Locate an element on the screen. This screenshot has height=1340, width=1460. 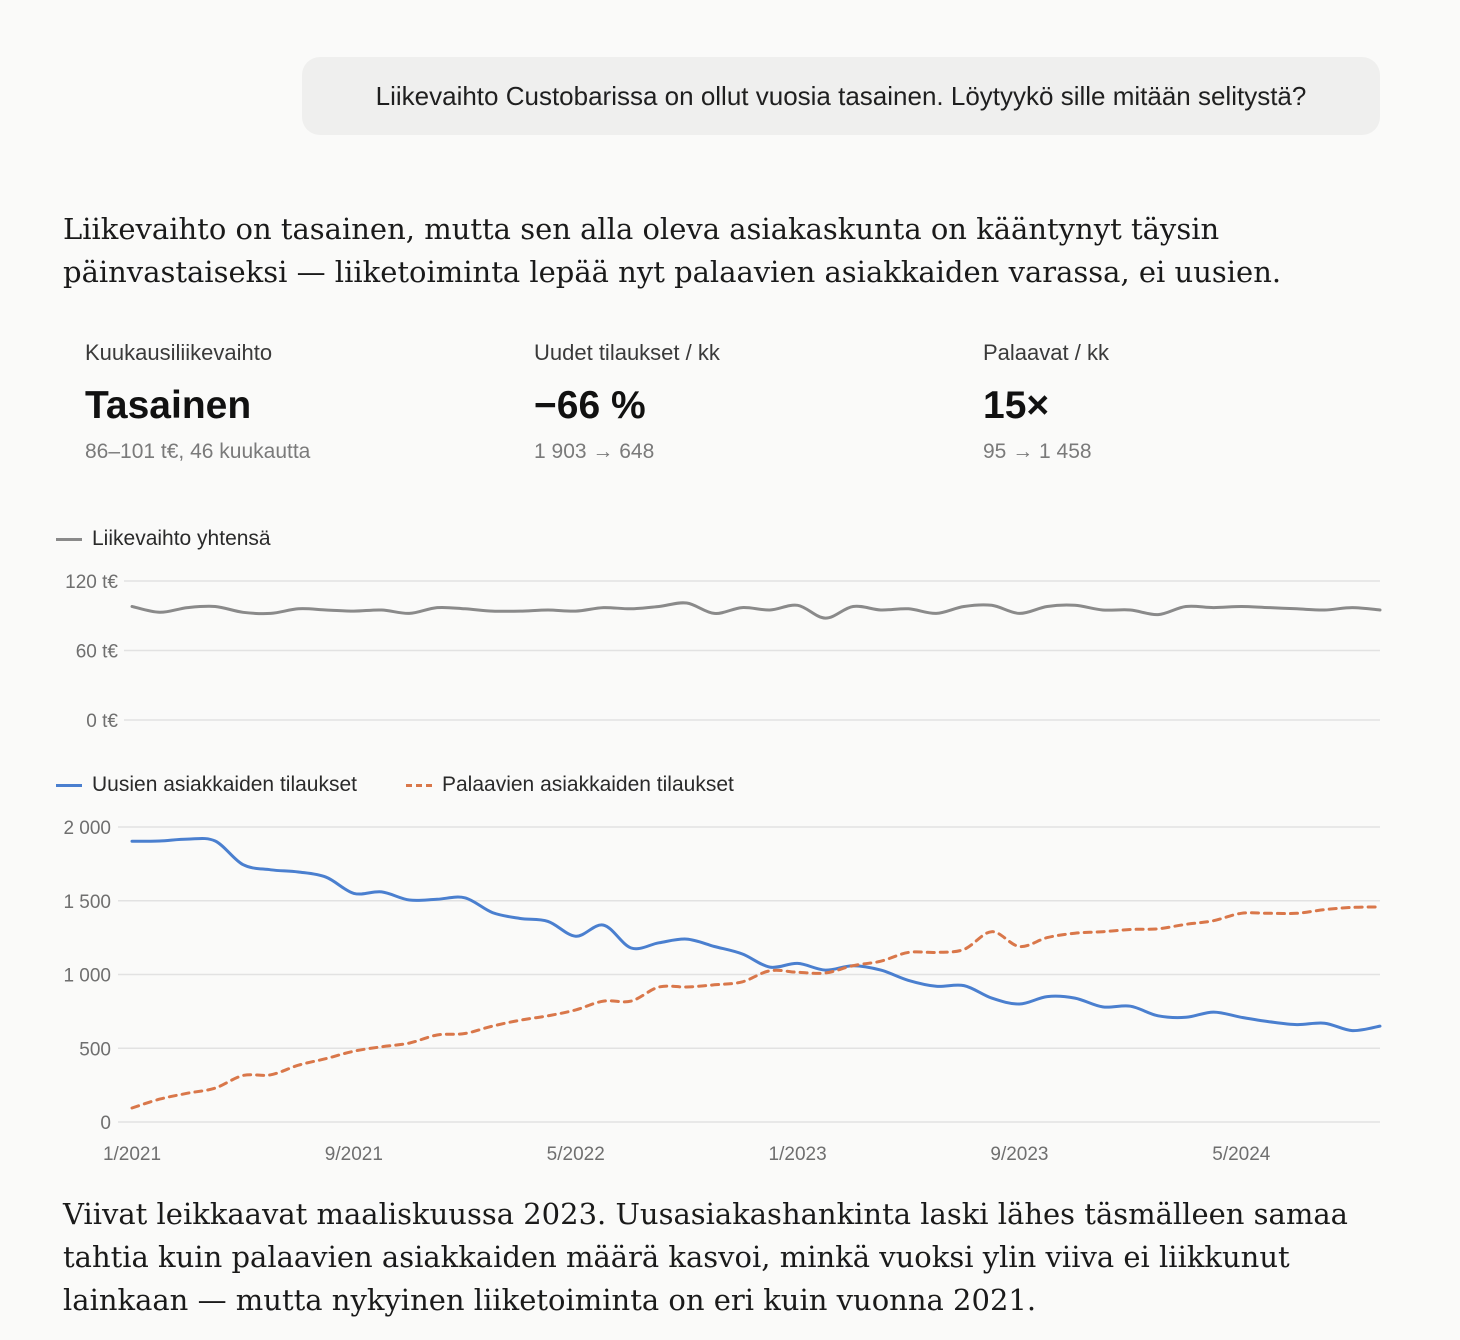
y-tick-label: 60 t€ is located at coordinates (97, 652).